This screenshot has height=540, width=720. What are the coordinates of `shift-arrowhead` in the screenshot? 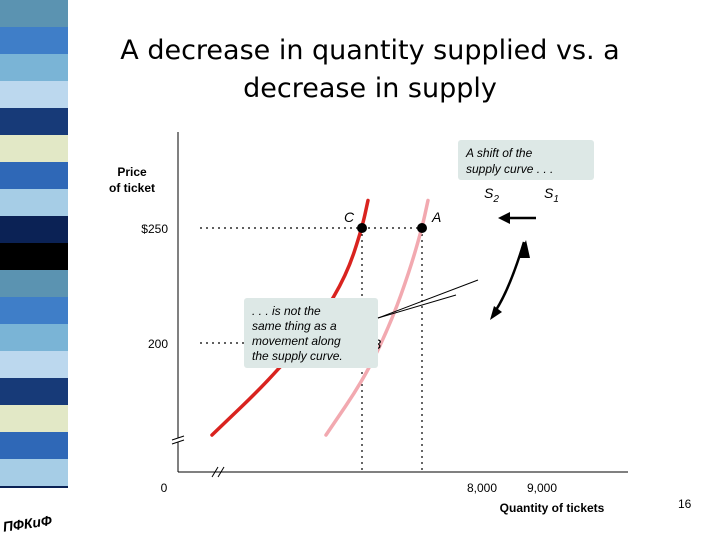 It's located at (504, 218).